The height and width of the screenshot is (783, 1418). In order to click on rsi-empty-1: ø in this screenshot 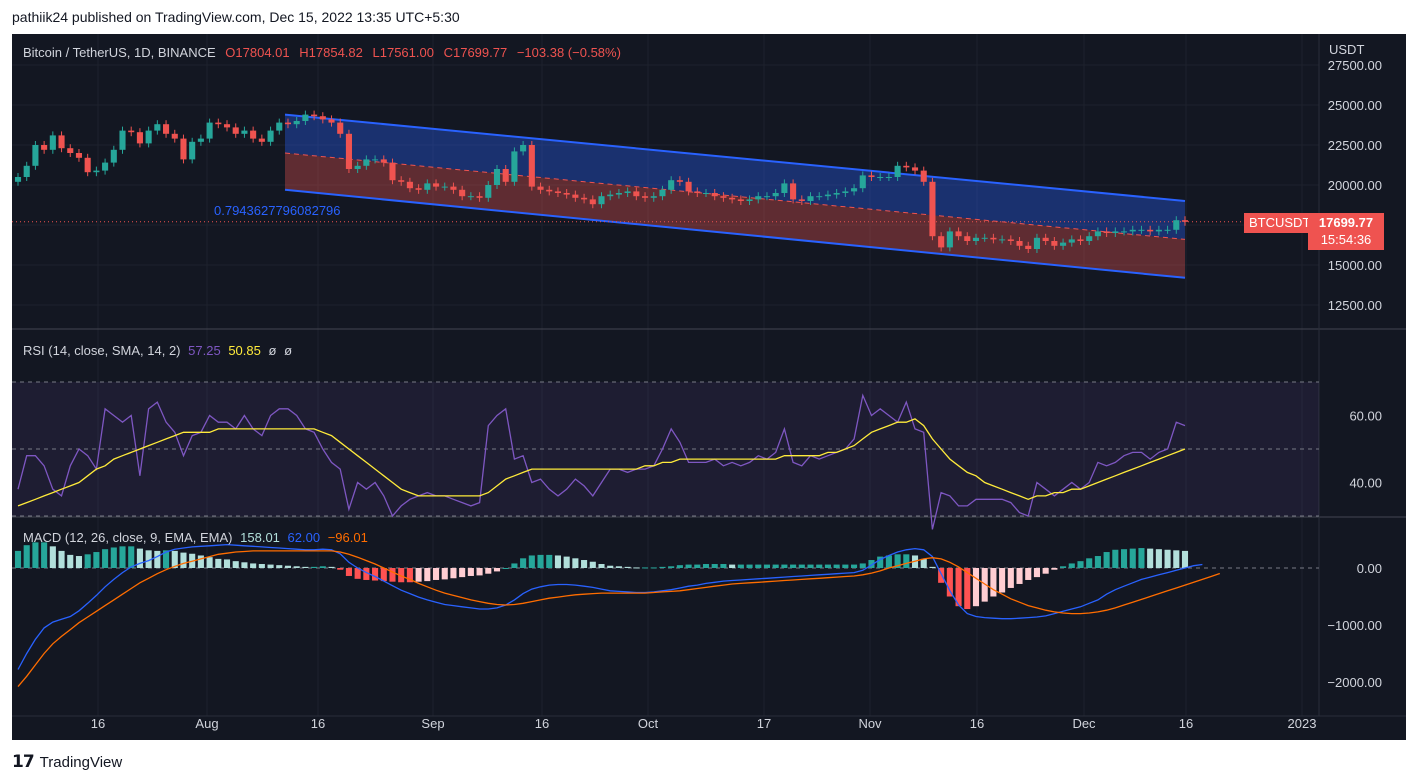, I will do `click(272, 350)`.